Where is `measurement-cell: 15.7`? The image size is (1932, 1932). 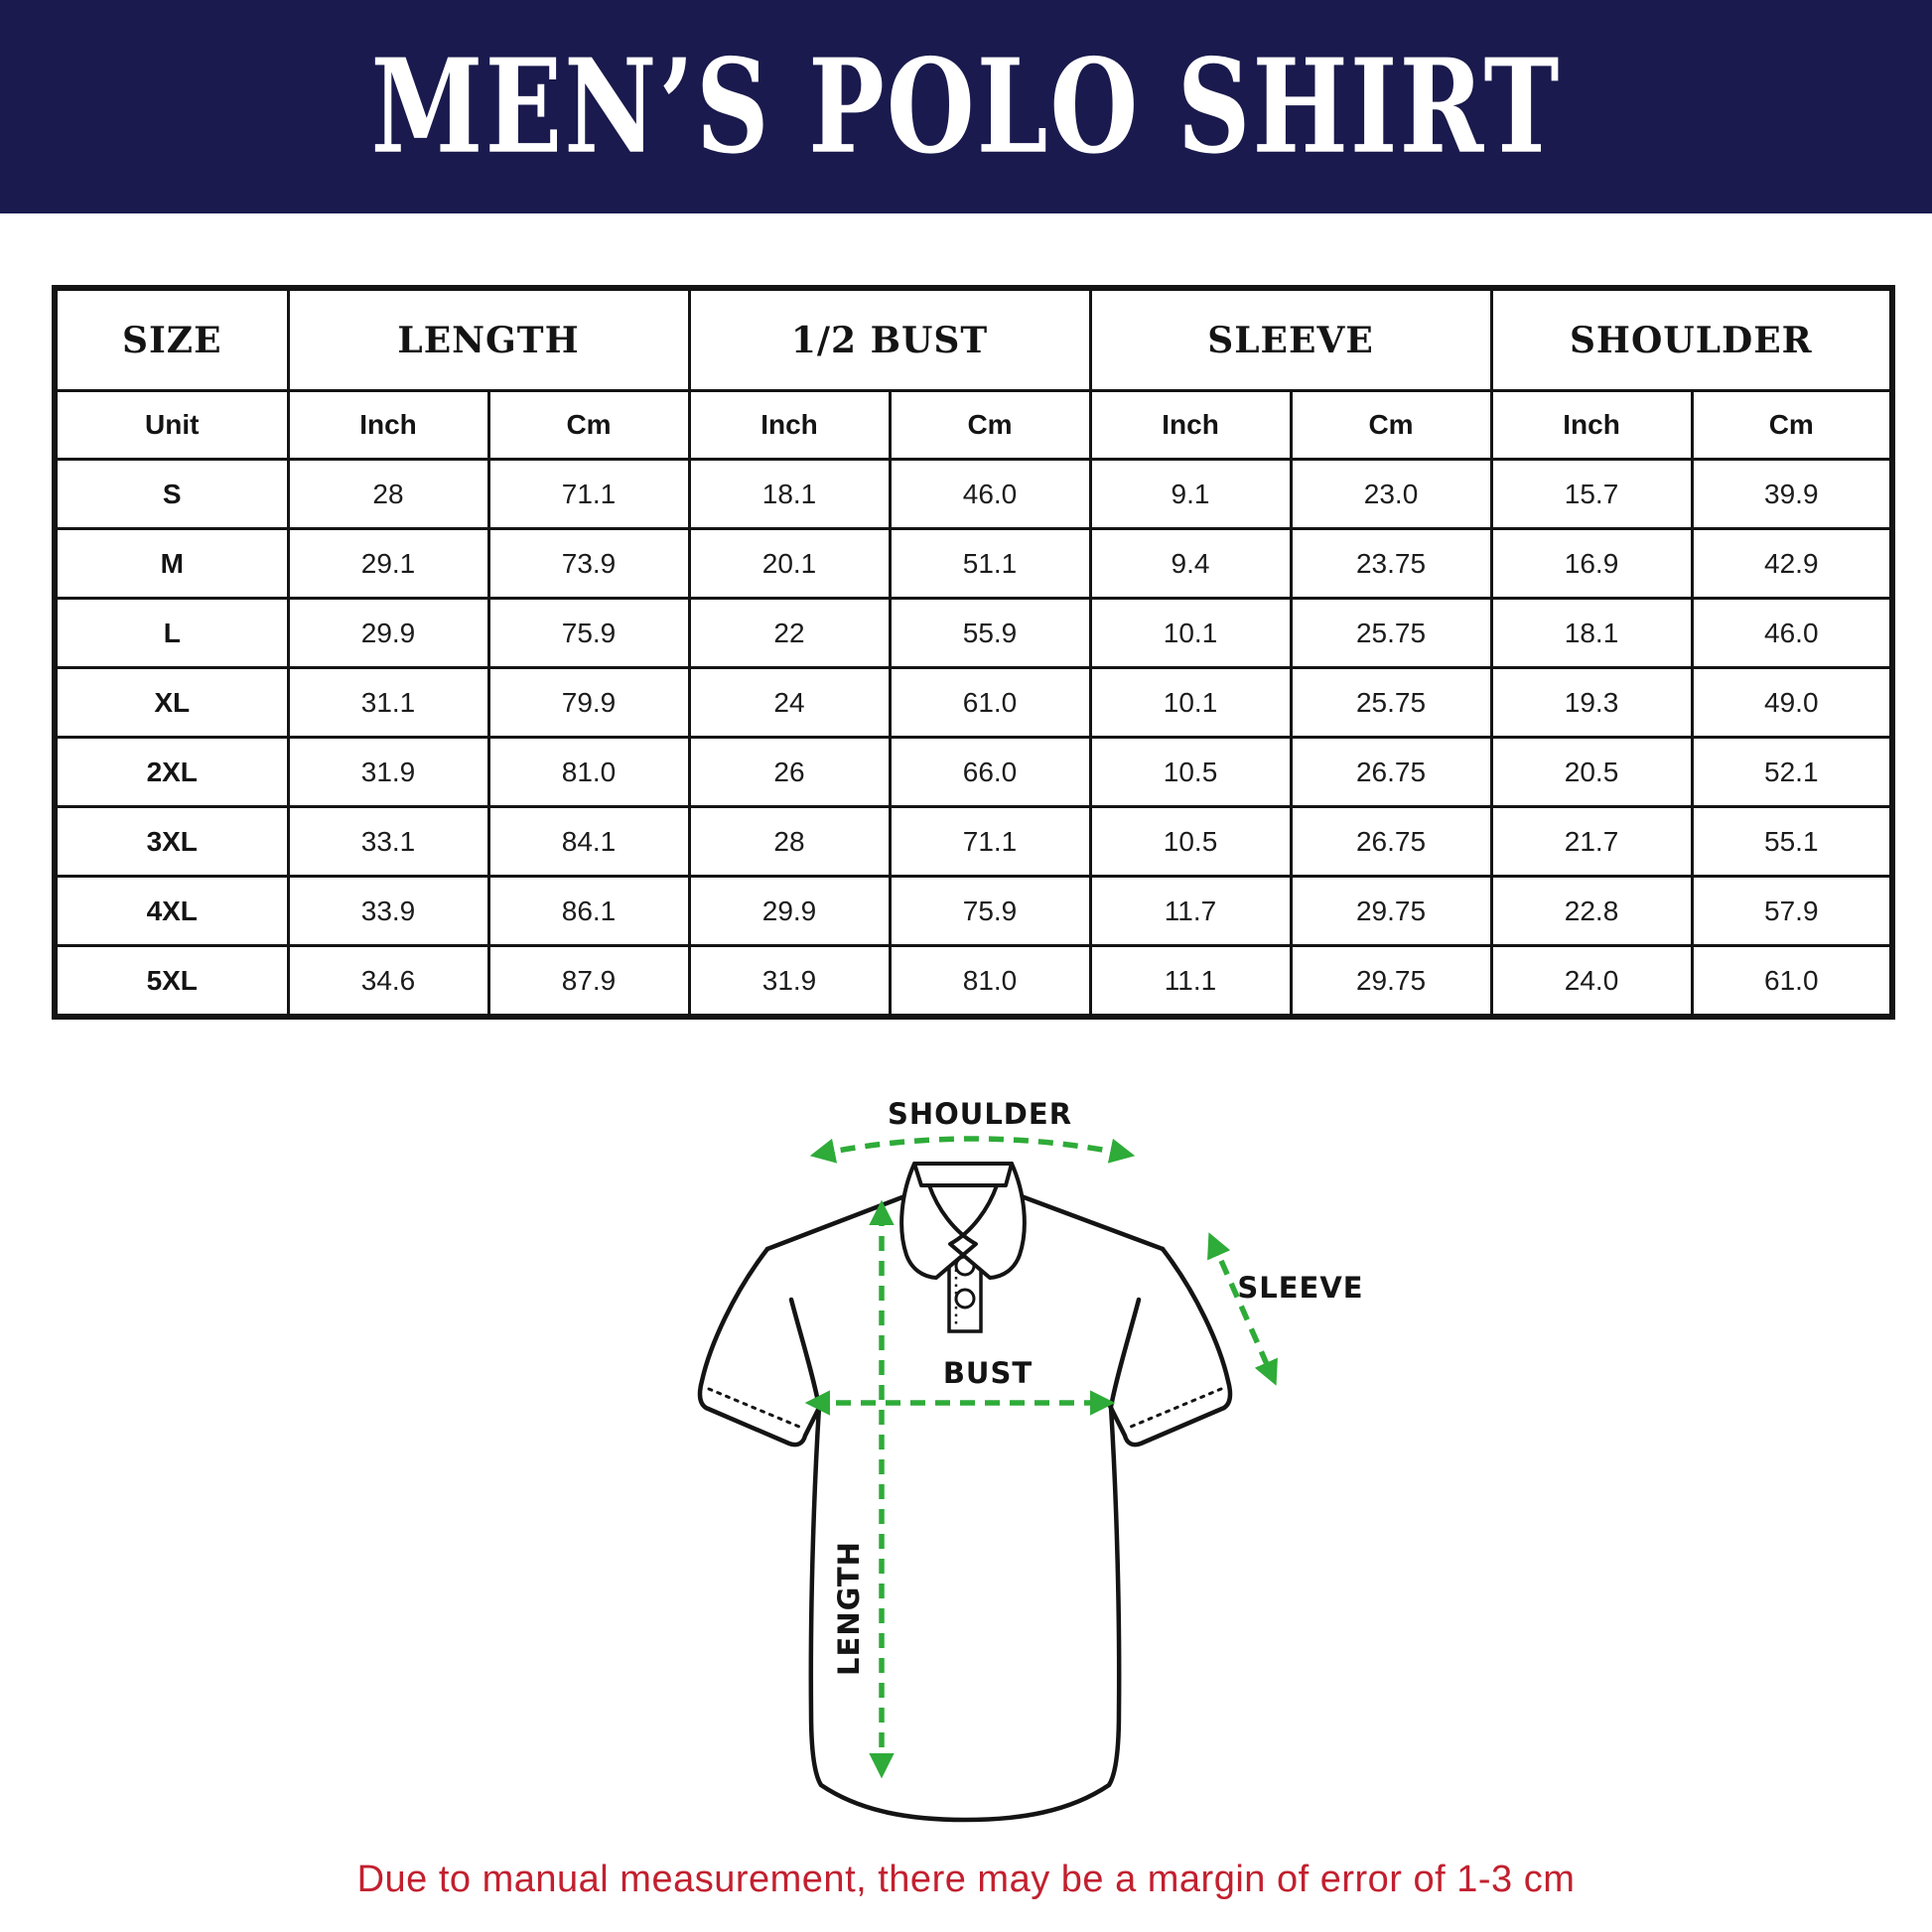 measurement-cell: 15.7 is located at coordinates (1592, 494).